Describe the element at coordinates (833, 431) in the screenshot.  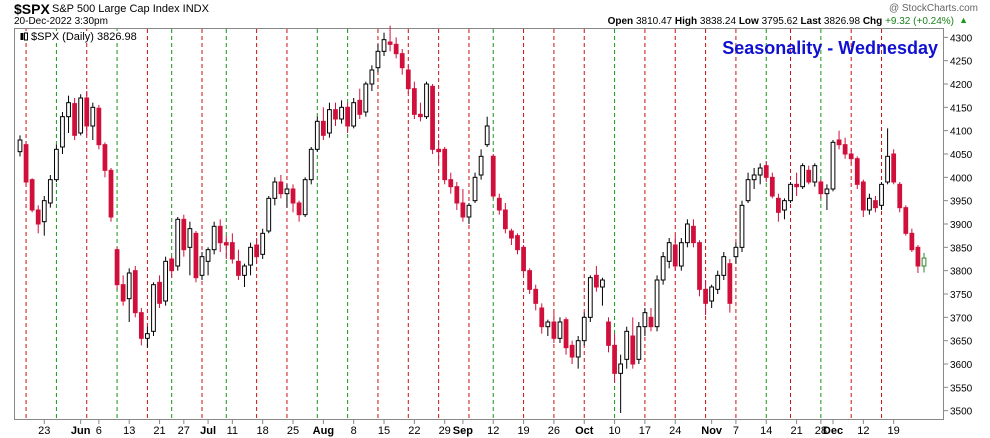
I see `x-tick-label: Dec` at that location.